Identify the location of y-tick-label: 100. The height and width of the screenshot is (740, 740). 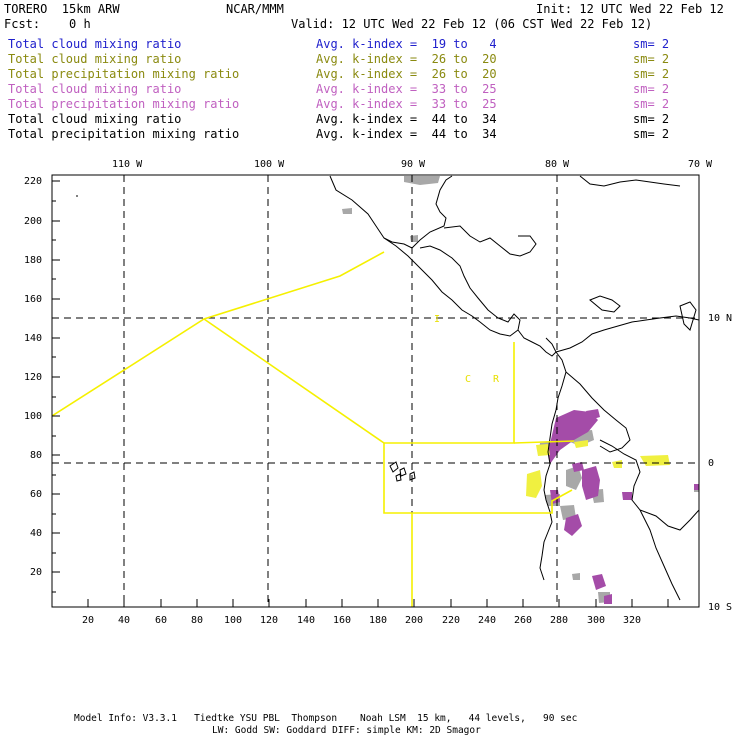
(33, 416).